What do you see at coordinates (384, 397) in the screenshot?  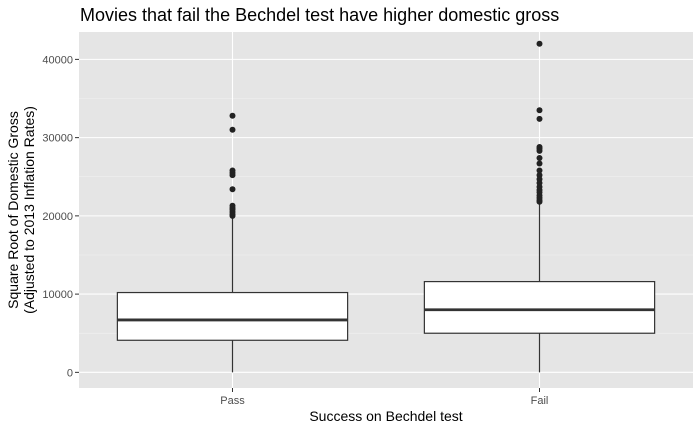 I see `x-axis: Pass Fail` at bounding box center [384, 397].